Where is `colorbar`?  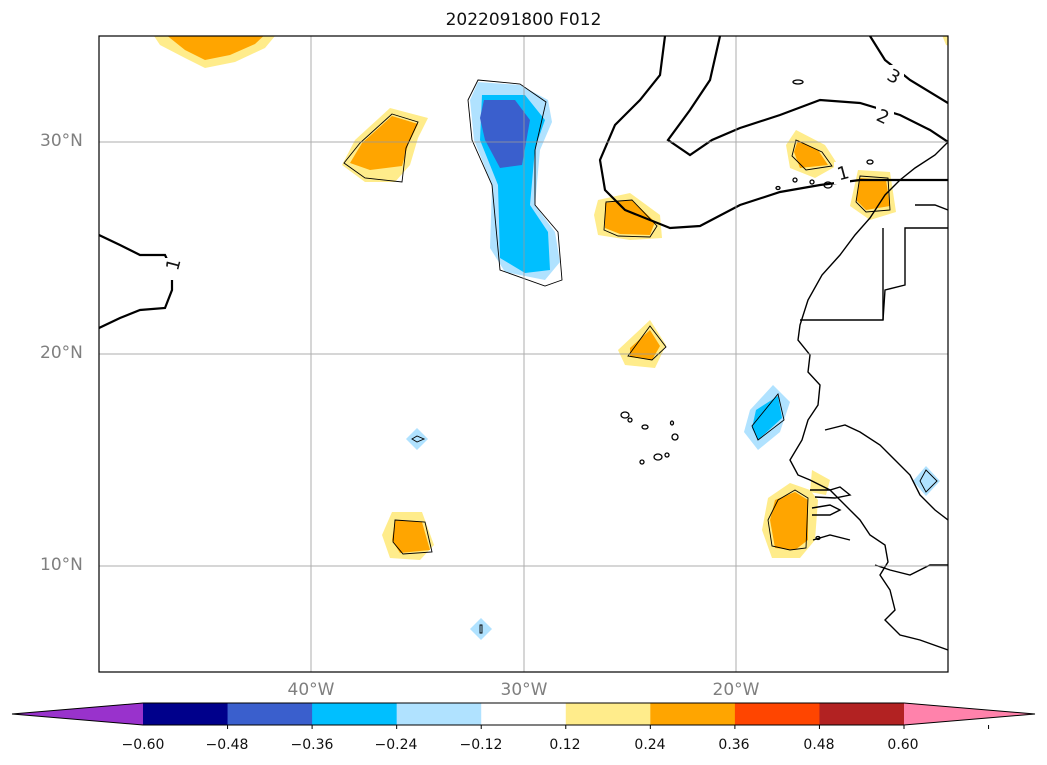
colorbar is located at coordinates (523, 715).